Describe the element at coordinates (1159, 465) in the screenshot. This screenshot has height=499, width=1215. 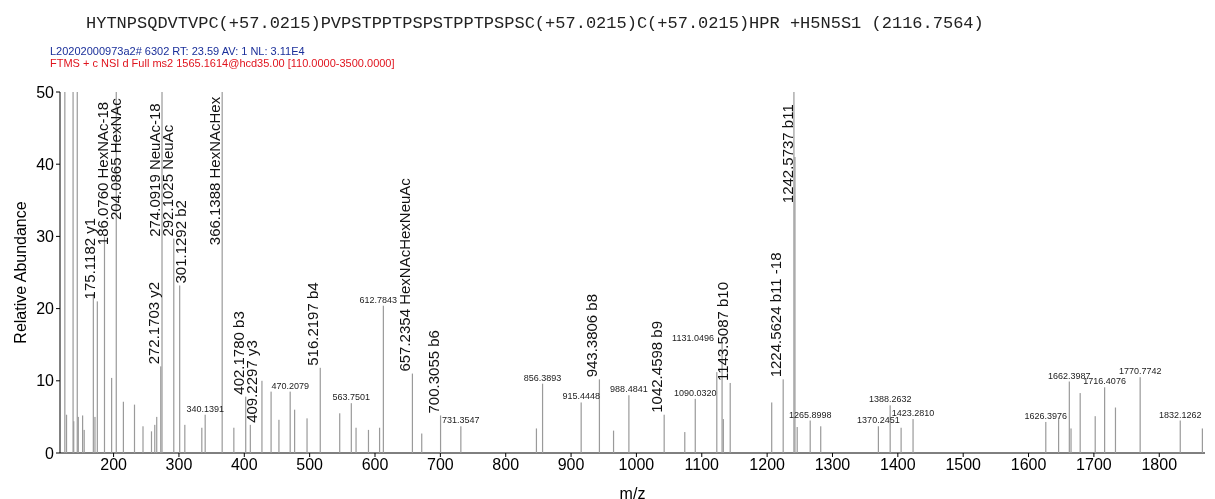
I see `x-tick-label: 1800` at that location.